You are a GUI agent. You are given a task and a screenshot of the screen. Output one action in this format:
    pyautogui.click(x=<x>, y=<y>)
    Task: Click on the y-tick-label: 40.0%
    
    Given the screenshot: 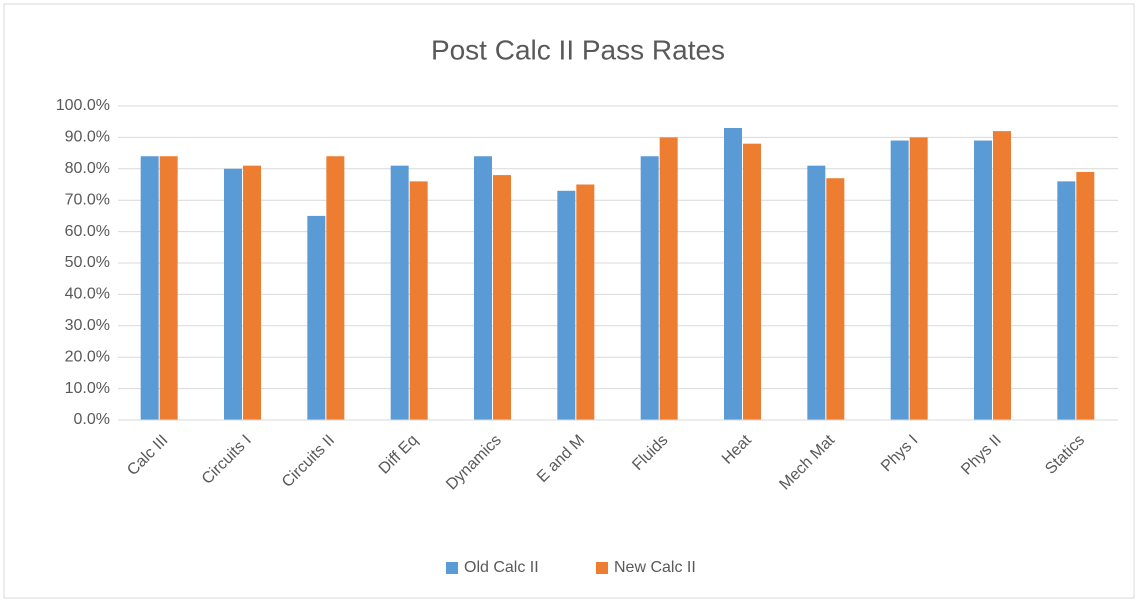 What is the action you would take?
    pyautogui.click(x=87, y=294)
    